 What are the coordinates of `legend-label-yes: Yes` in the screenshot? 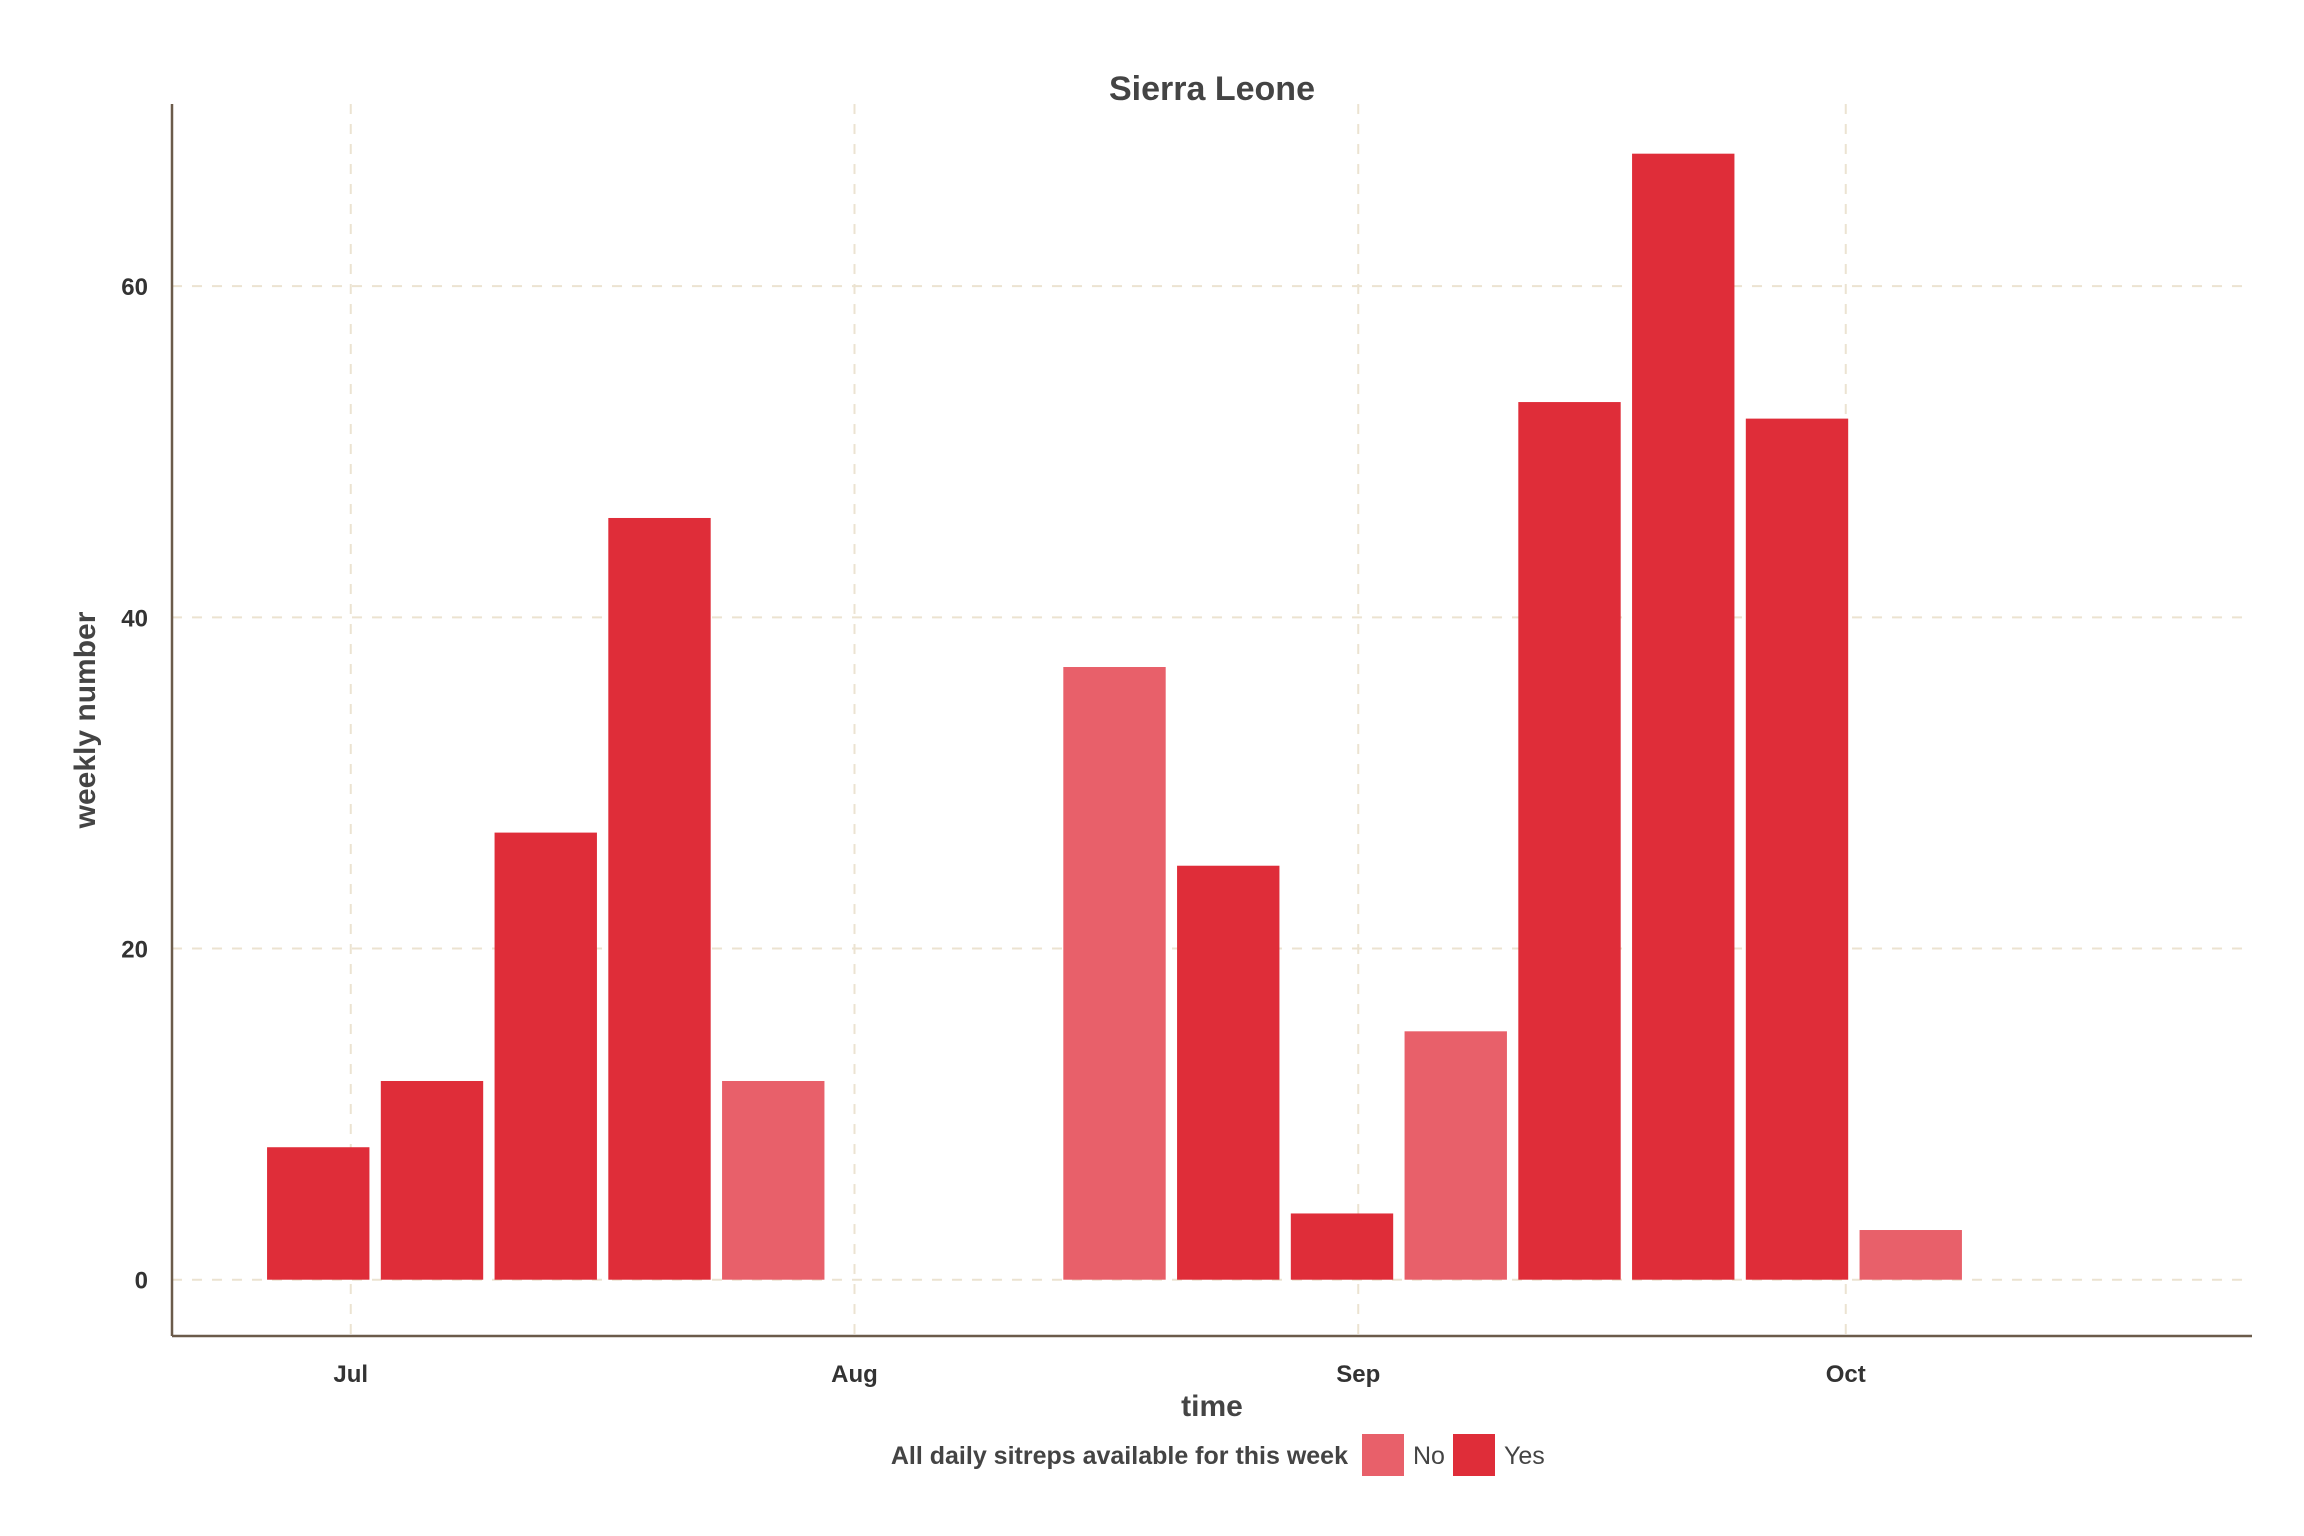 It's located at (1524, 1456).